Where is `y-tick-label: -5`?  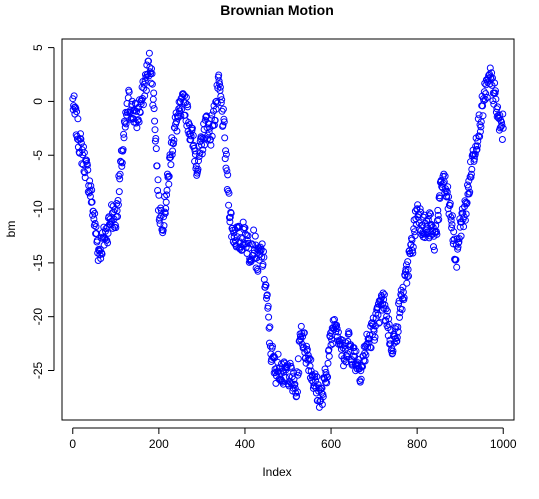 y-tick-label: -5 is located at coordinates (38, 155).